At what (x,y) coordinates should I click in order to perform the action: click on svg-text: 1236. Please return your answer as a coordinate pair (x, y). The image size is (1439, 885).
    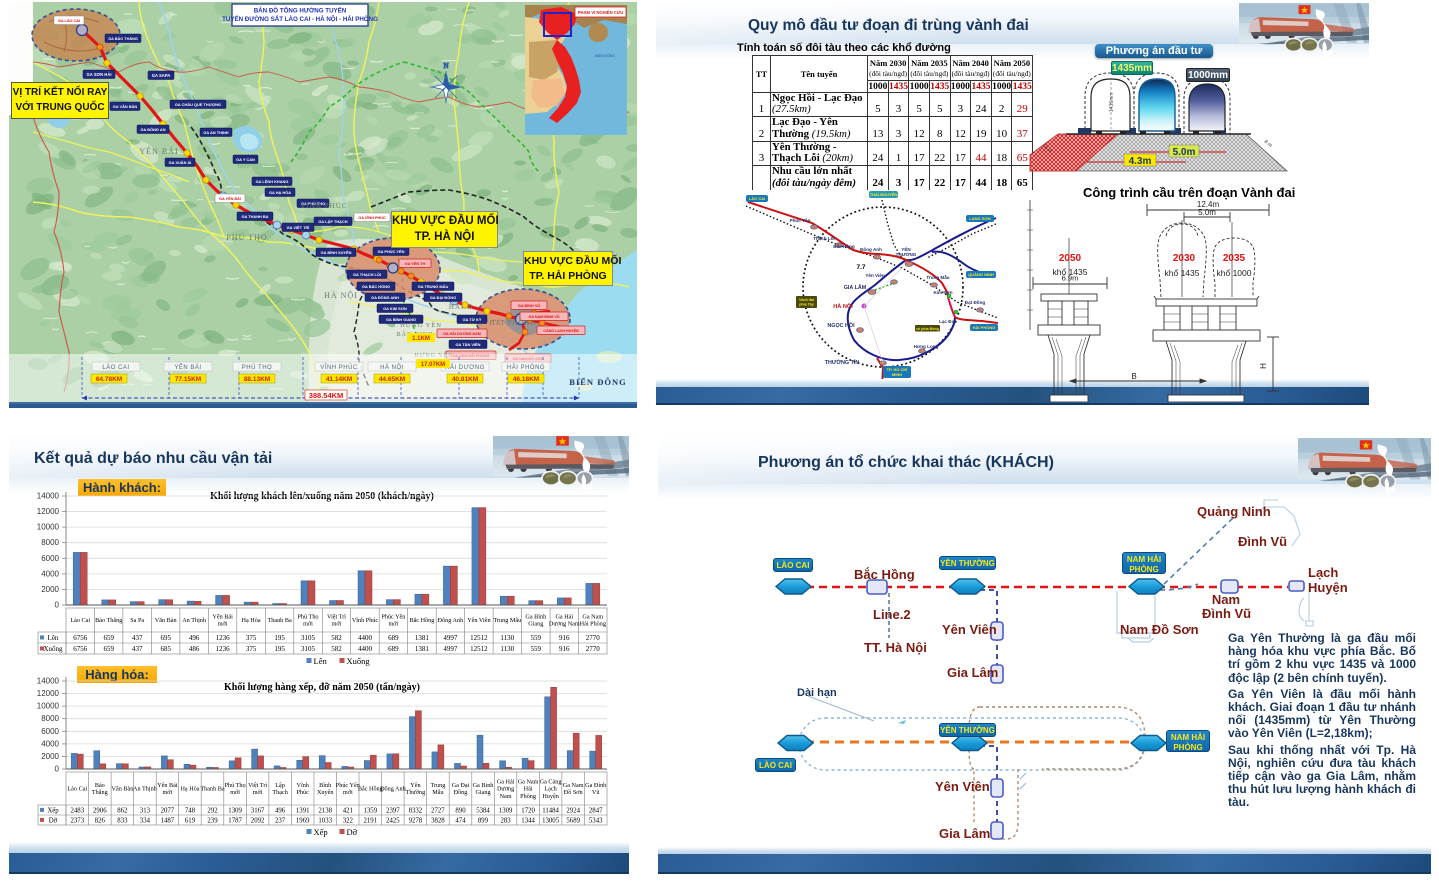
    Looking at the image, I should click on (223, 649).